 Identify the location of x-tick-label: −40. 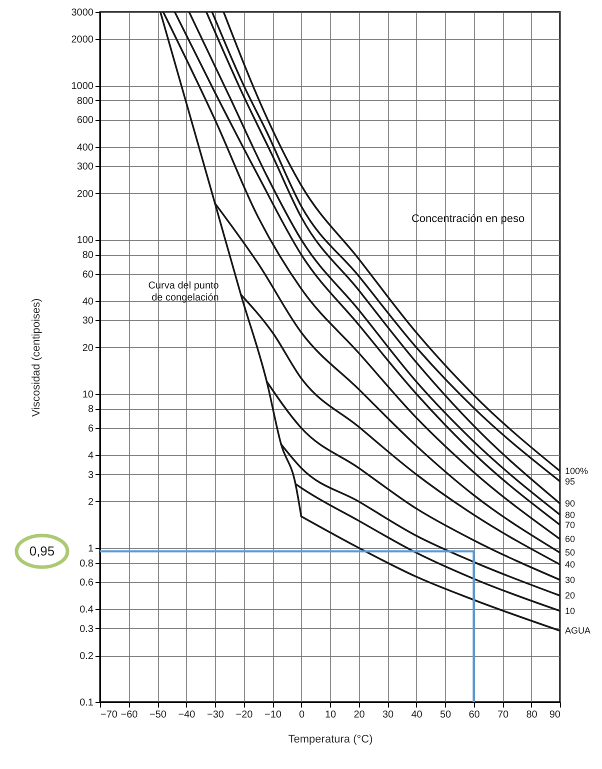
(187, 715).